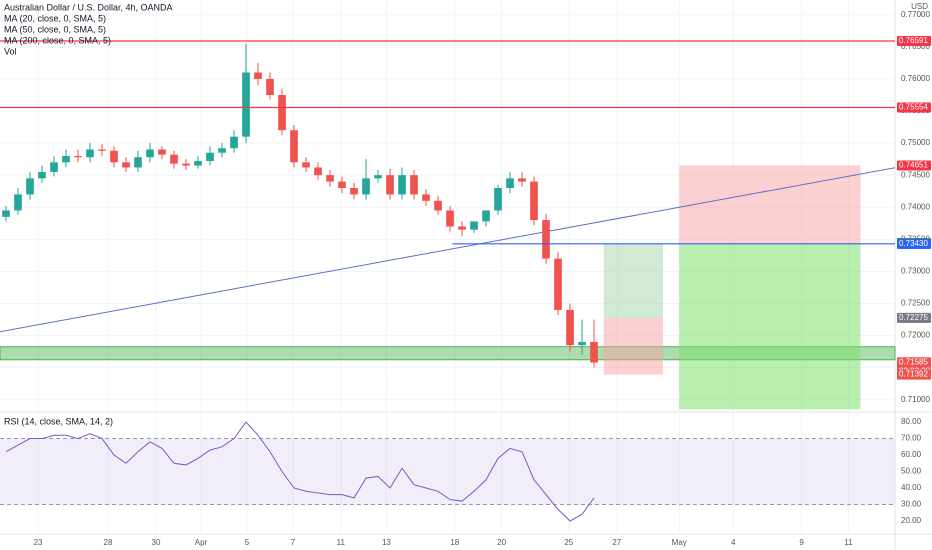 The image size is (932, 550). I want to click on x-tick-label: 25, so click(568, 542).